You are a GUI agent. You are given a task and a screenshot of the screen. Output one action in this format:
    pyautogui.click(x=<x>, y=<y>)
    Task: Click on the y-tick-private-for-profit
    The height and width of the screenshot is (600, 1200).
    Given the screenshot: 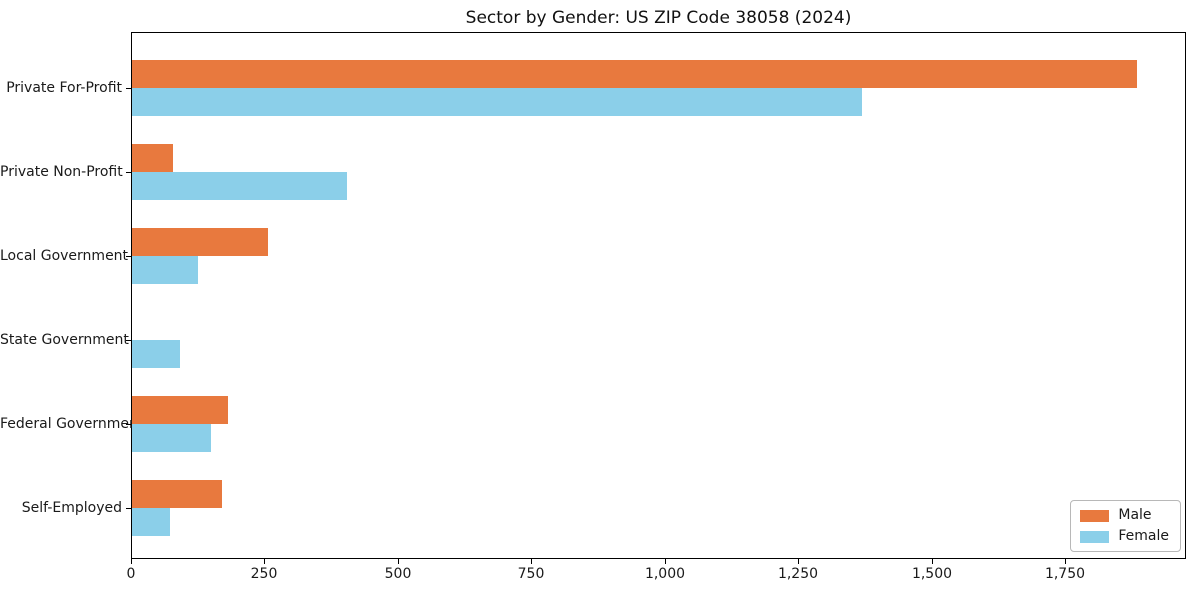 What is the action you would take?
    pyautogui.click(x=128, y=88)
    